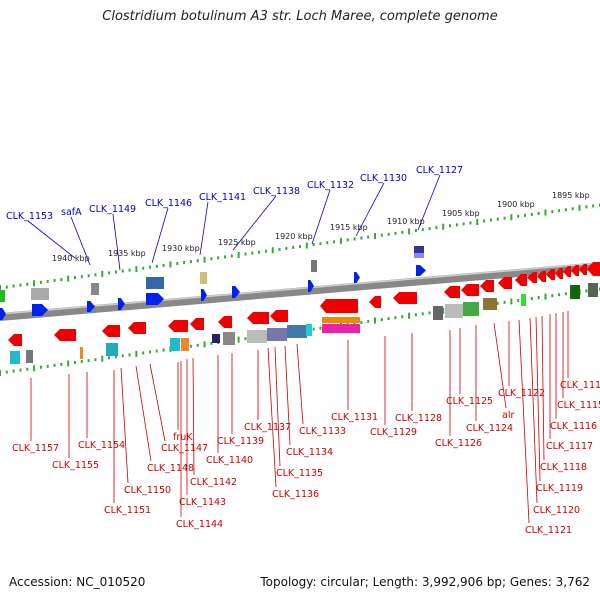 This screenshot has width=600, height=604. What do you see at coordinates (213, 482) in the screenshot?
I see `reverse-gene-label: CLK_1142` at bounding box center [213, 482].